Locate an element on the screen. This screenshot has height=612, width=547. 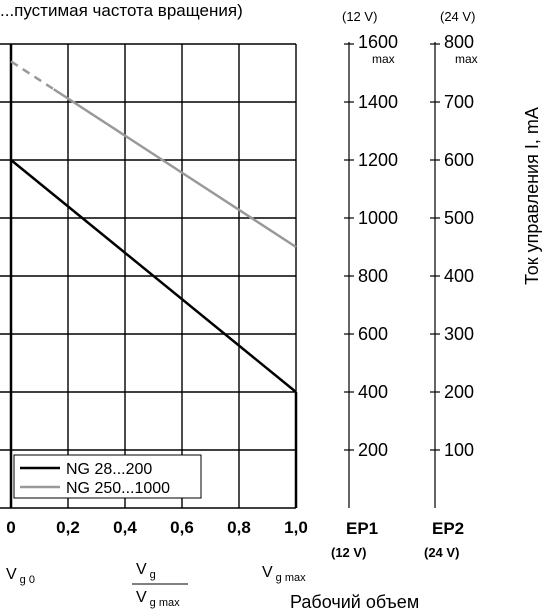
x-tick-label: 1,0 is located at coordinates (296, 527).